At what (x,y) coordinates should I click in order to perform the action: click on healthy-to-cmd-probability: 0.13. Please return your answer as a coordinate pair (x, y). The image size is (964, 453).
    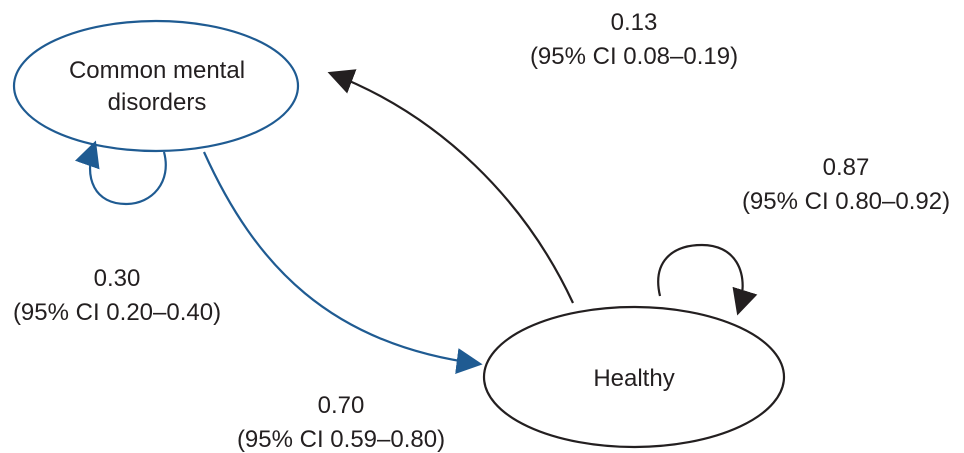
    Looking at the image, I should click on (634, 22).